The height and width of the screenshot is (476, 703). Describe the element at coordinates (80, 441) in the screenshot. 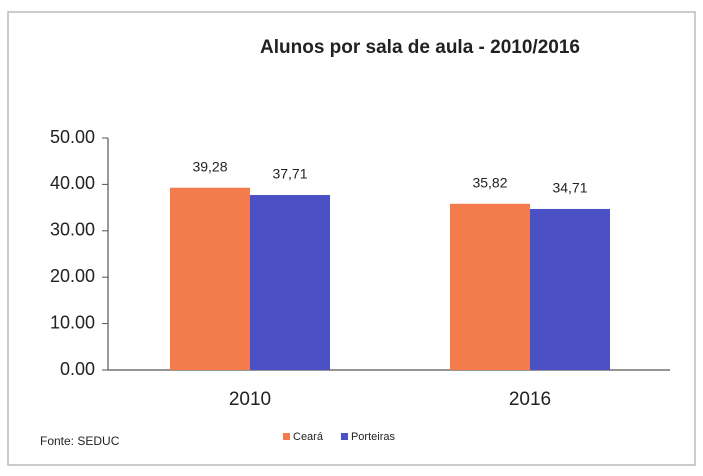

I see `source: Fonte: SEDUC` at that location.